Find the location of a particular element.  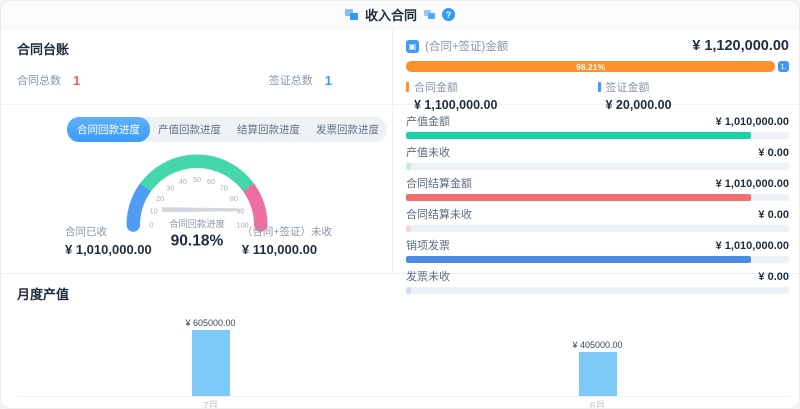

legend-item-1: 签证金额 ¥ 20,000.00 is located at coordinates (693, 95).